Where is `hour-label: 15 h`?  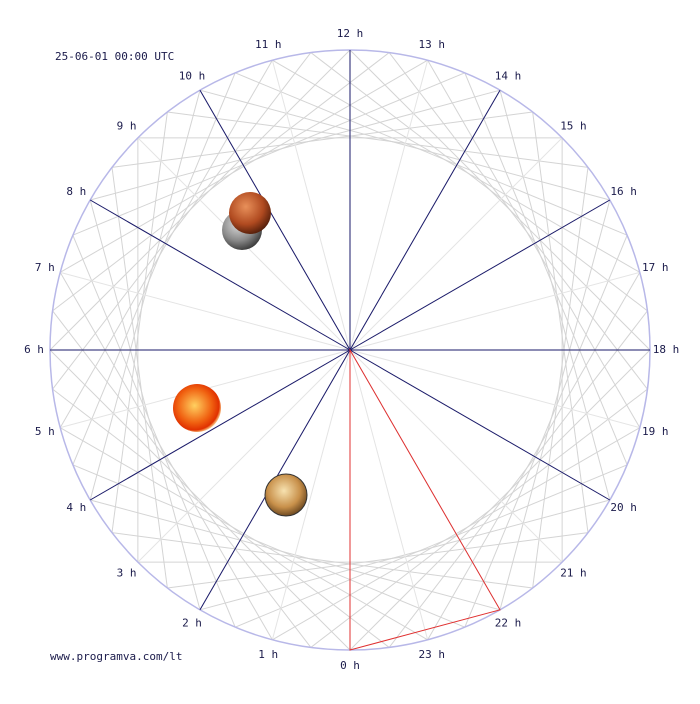 hour-label: 15 h is located at coordinates (573, 126).